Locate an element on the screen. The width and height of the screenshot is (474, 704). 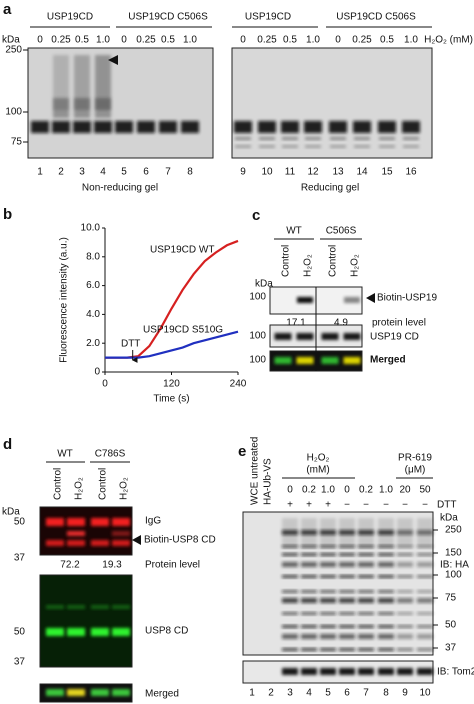
level: 19.3 is located at coordinates (112, 565).